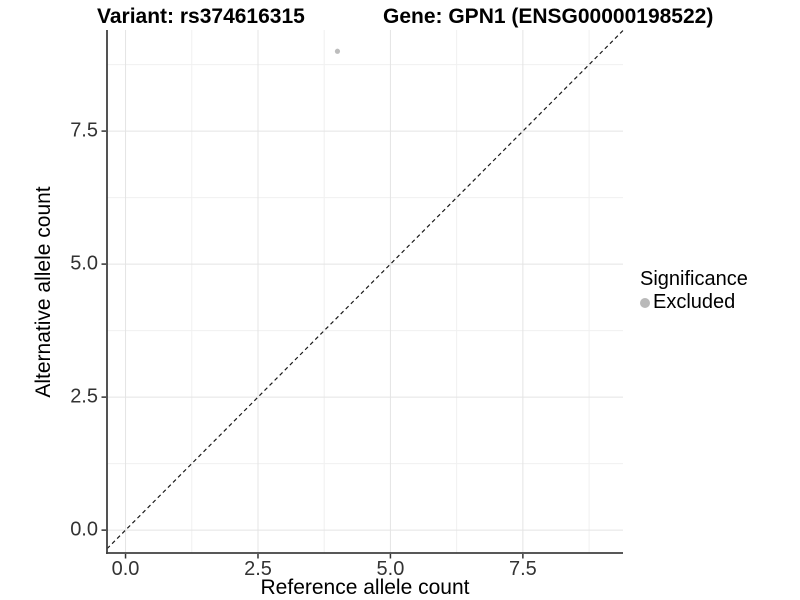 The height and width of the screenshot is (600, 800). What do you see at coordinates (694, 279) in the screenshot?
I see `legend-title: Significance` at bounding box center [694, 279].